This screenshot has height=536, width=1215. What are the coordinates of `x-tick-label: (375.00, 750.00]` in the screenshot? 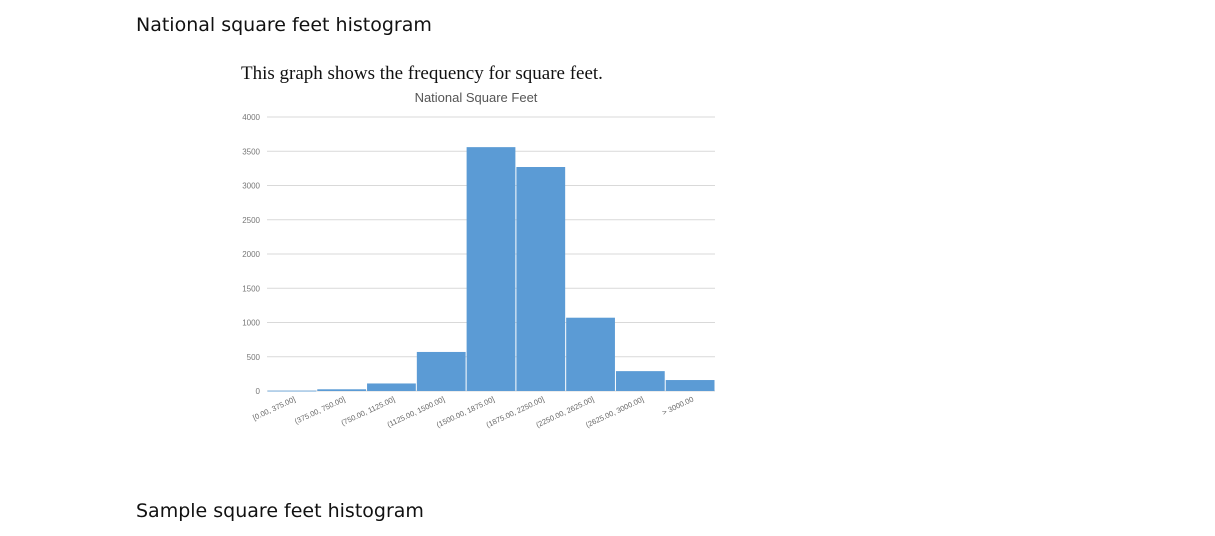 It's located at (319, 410).